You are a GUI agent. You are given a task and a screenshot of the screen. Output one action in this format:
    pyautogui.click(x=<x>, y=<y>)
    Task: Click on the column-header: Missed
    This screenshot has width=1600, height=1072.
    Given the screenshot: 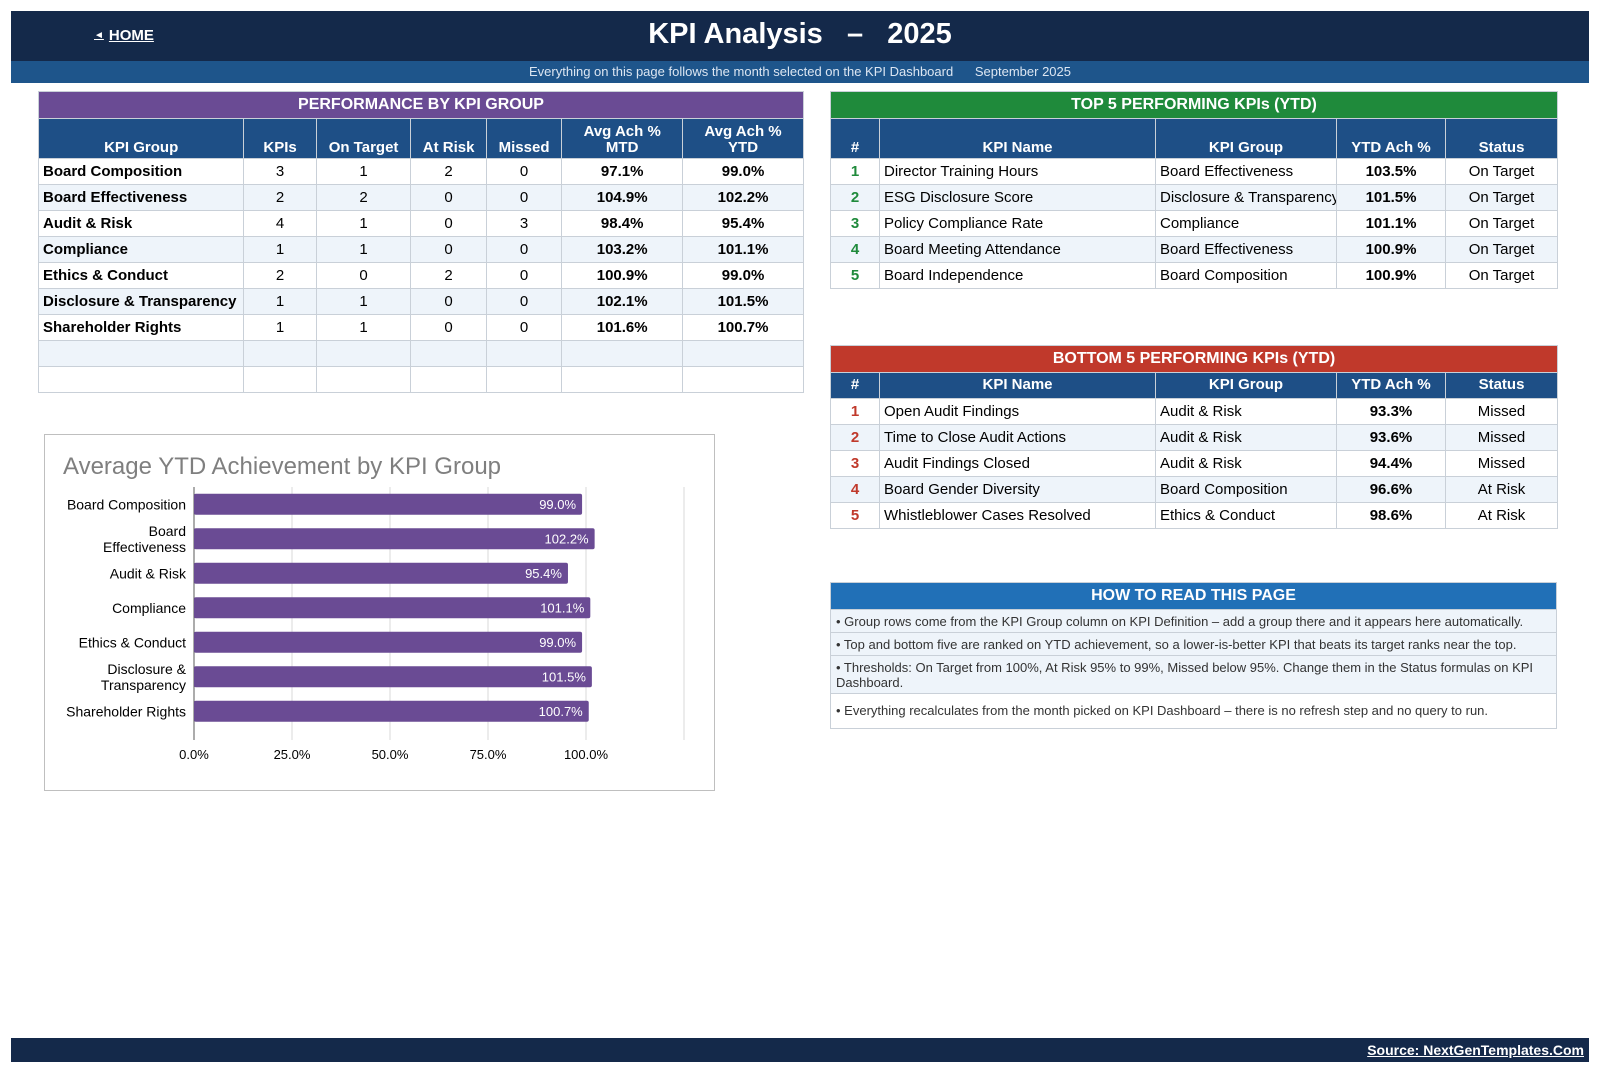 What is the action you would take?
    pyautogui.click(x=524, y=138)
    